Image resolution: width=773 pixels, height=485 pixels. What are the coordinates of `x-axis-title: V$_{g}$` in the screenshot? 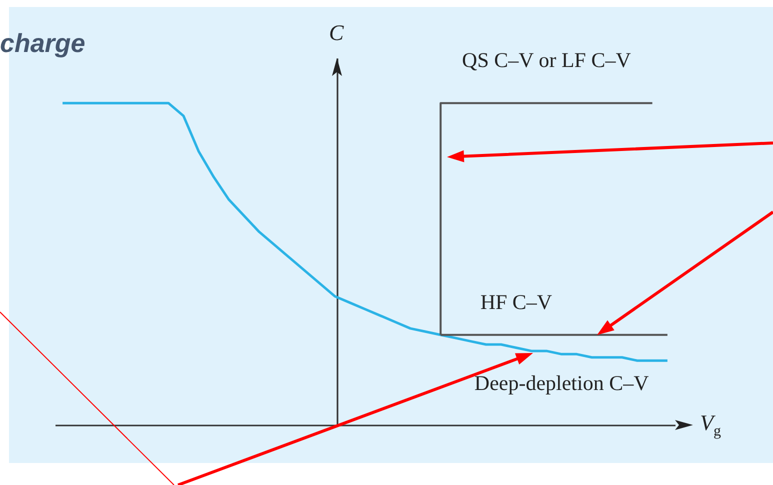 It's located at (710, 425).